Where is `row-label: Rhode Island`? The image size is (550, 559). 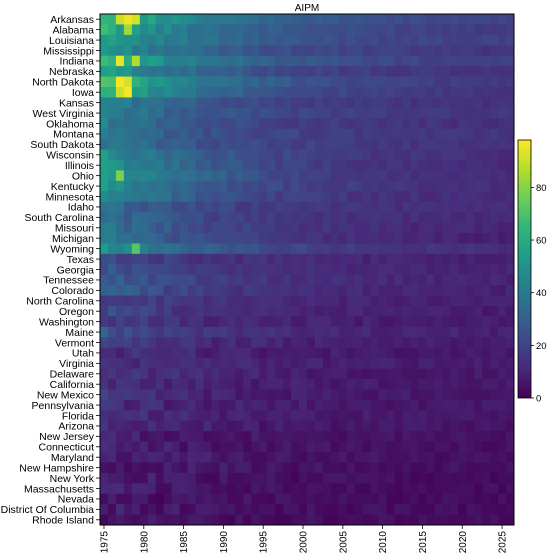
row-label: Rhode Island is located at coordinates (63, 521).